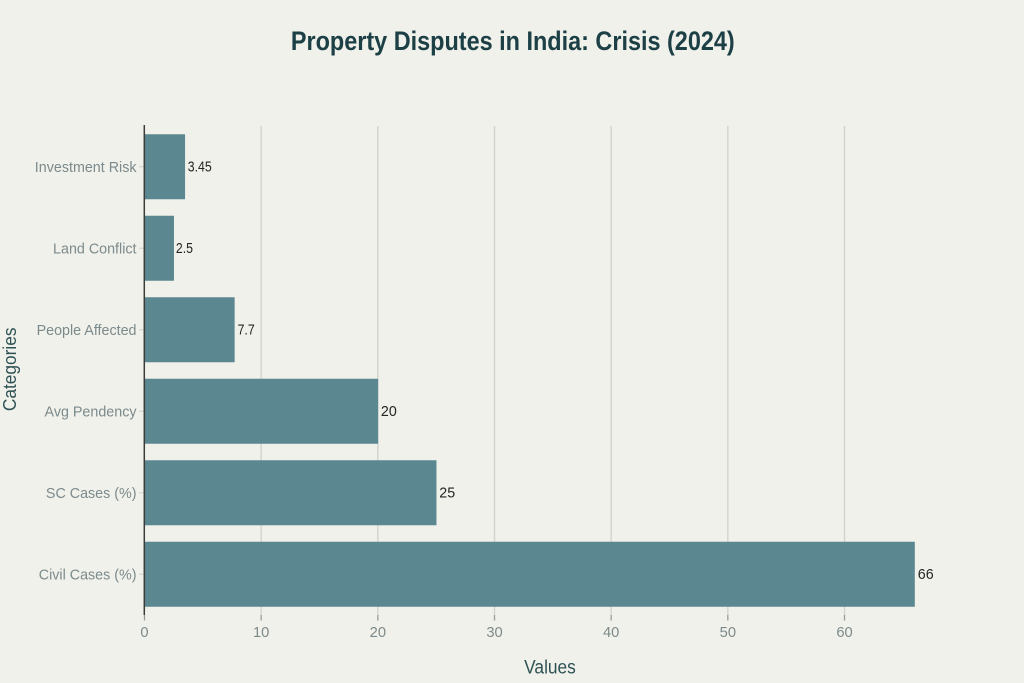 The image size is (1024, 683). Describe the element at coordinates (184, 248) in the screenshot. I see `svg-text: 2.5` at that location.